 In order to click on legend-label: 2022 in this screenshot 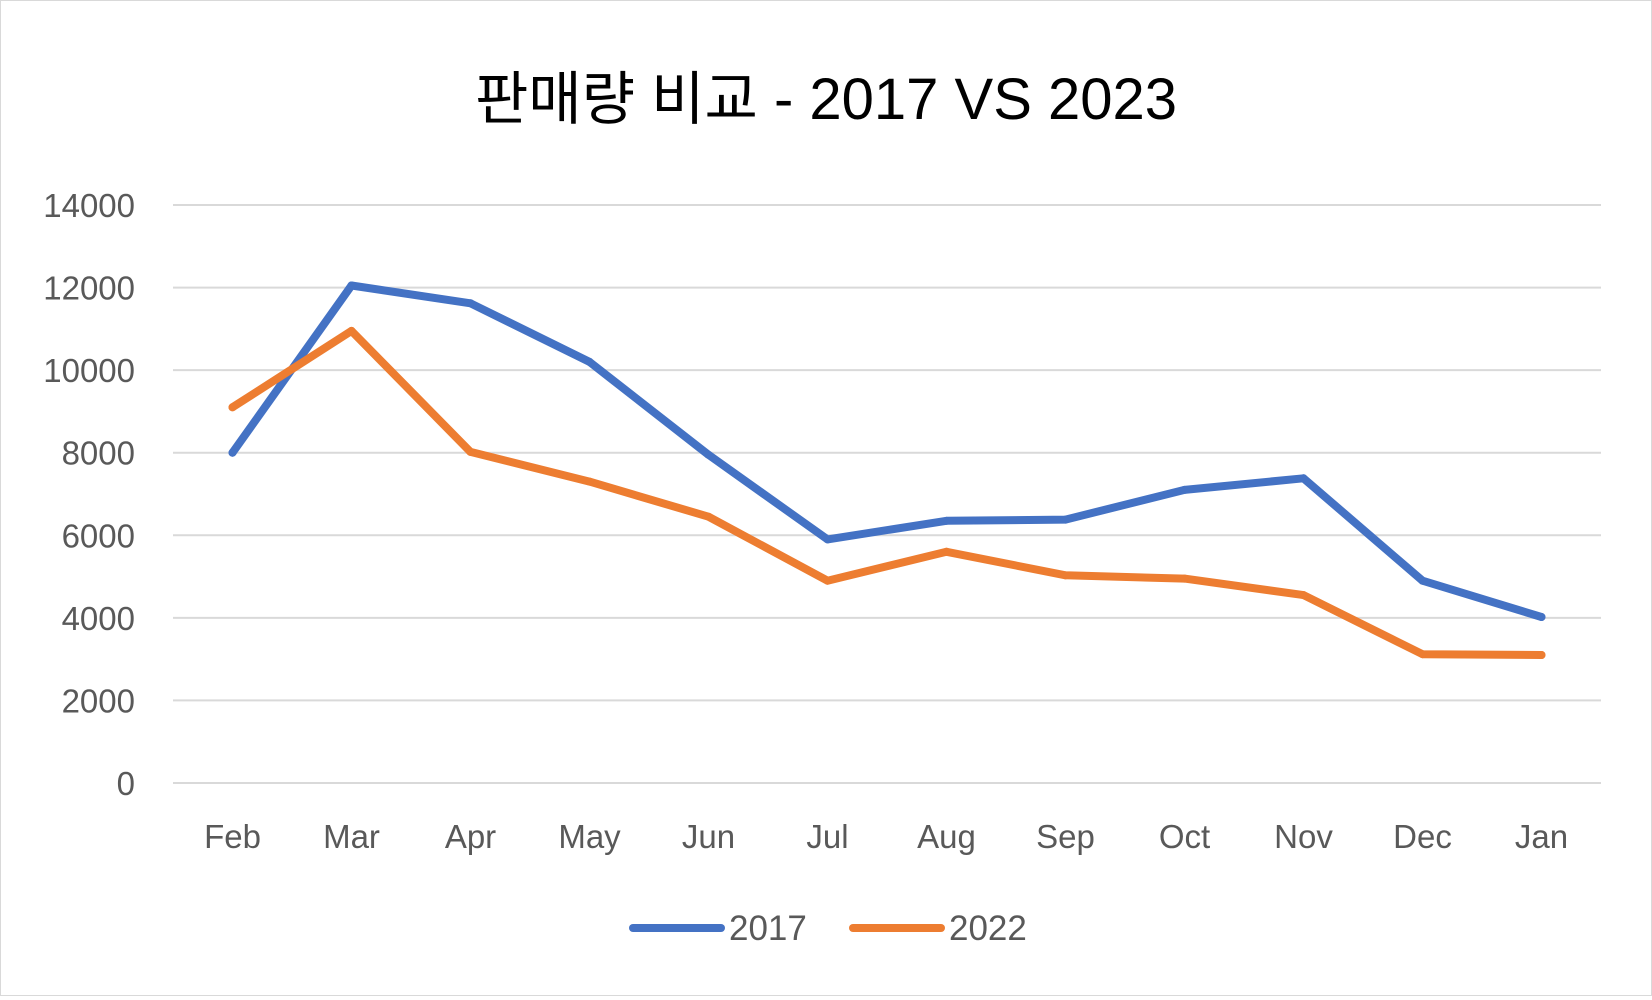, I will do `click(988, 928)`.